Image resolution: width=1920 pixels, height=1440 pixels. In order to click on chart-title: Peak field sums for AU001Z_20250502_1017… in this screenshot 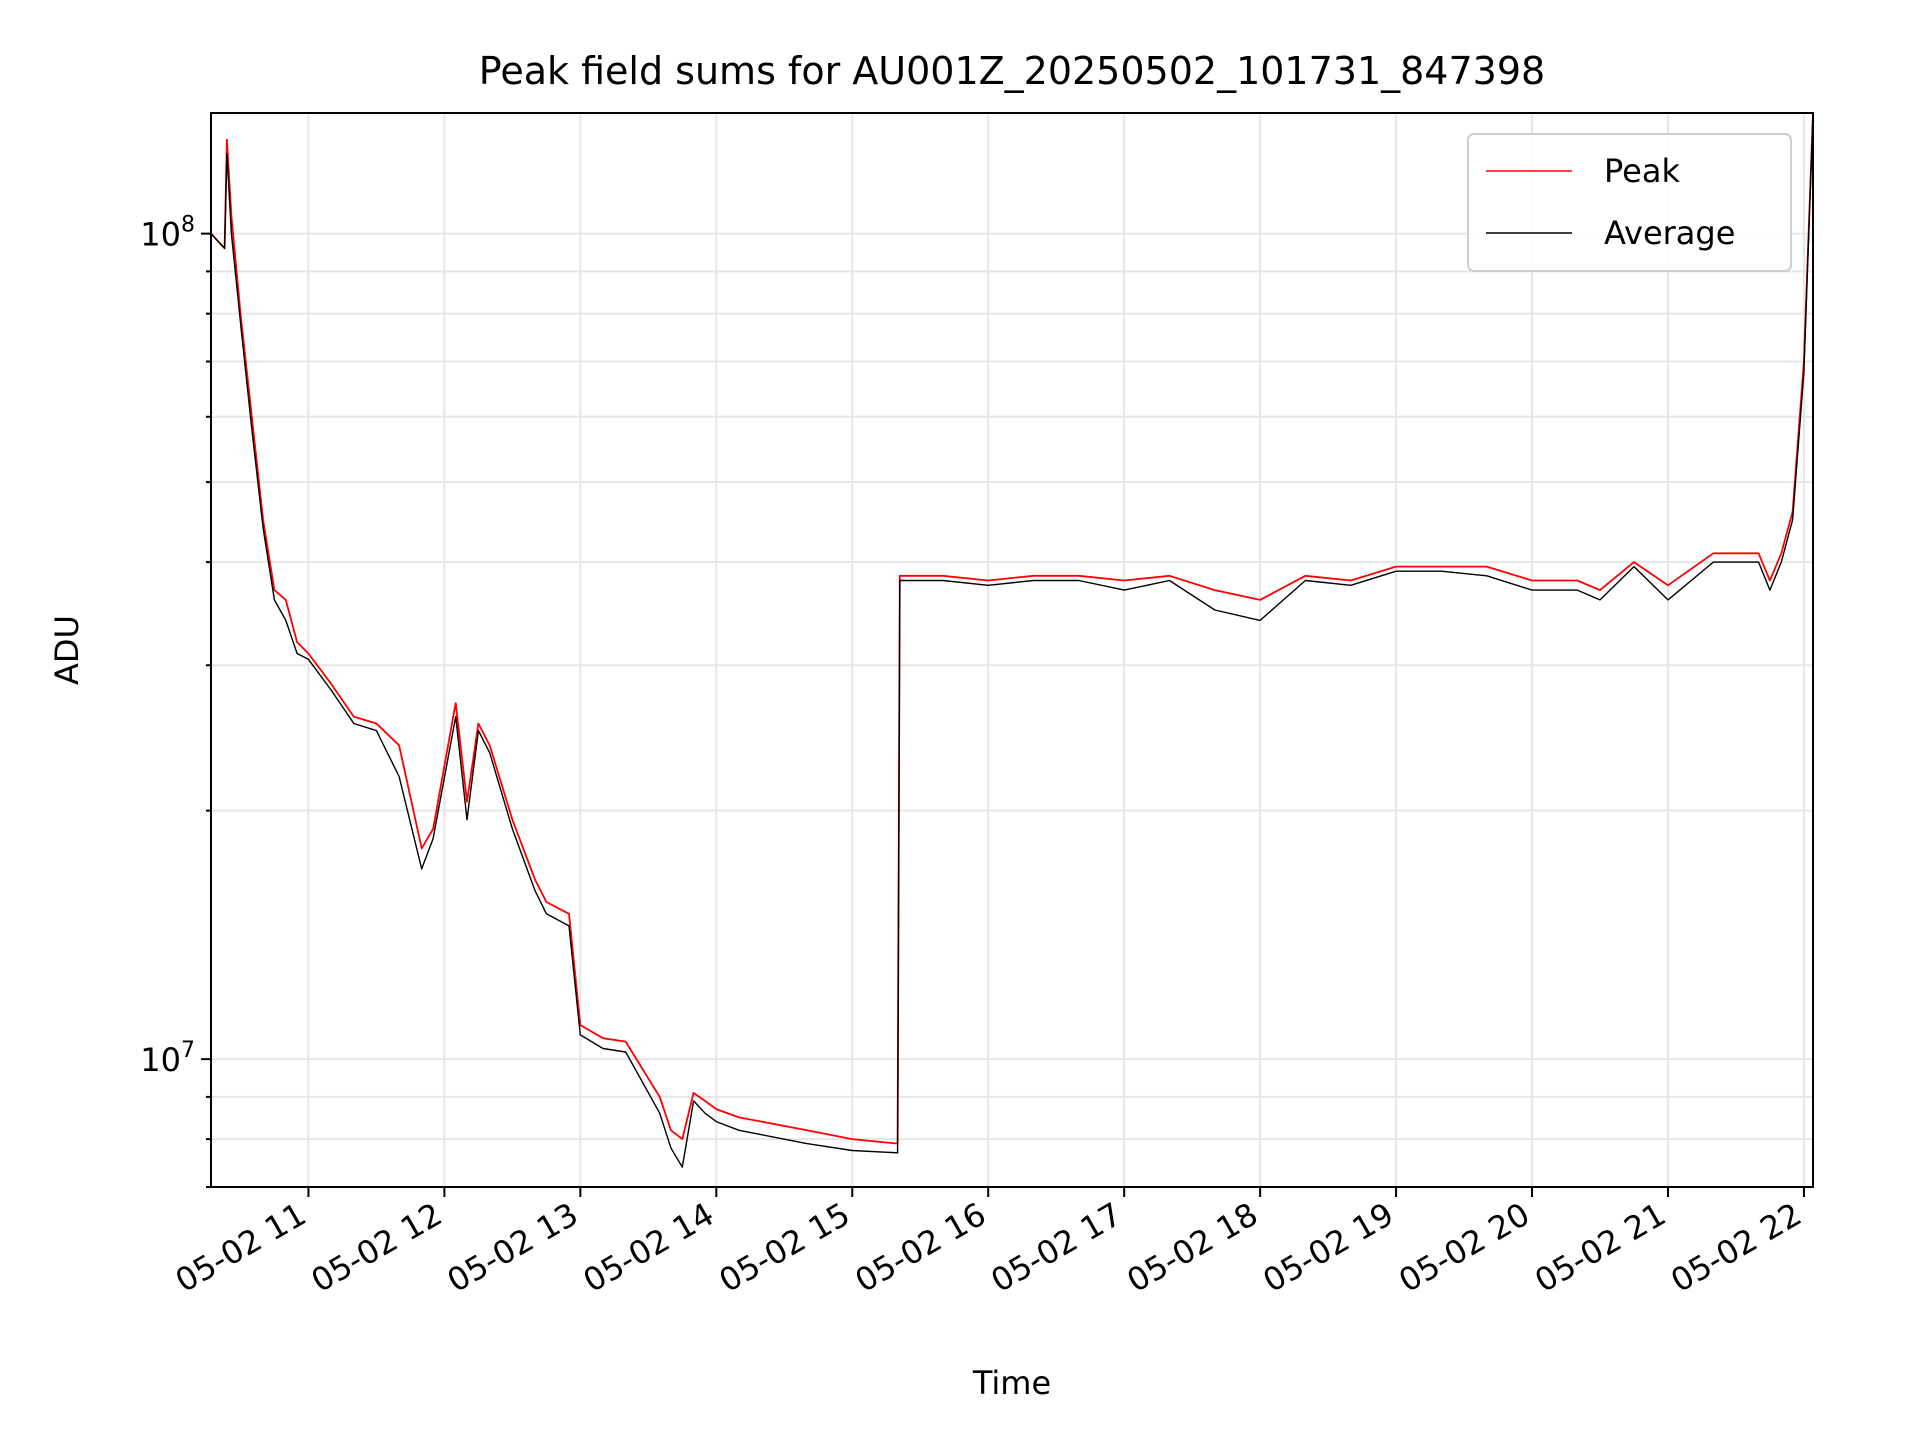, I will do `click(1012, 71)`.